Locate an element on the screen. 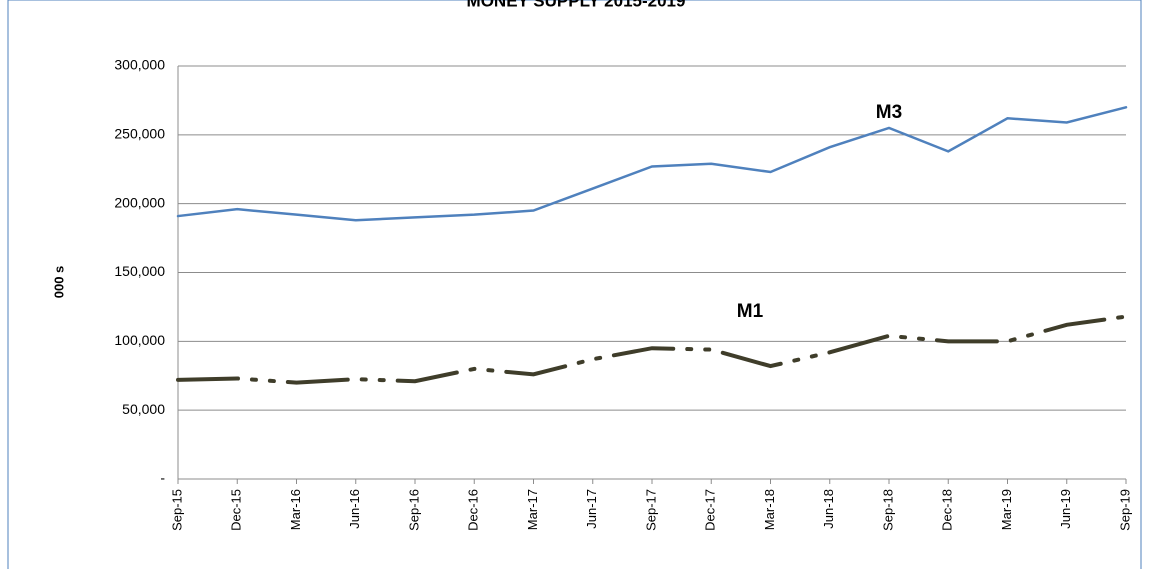 Image resolution: width=1152 pixels, height=569 pixels. x-tick-label: Jun-18 is located at coordinates (828, 509).